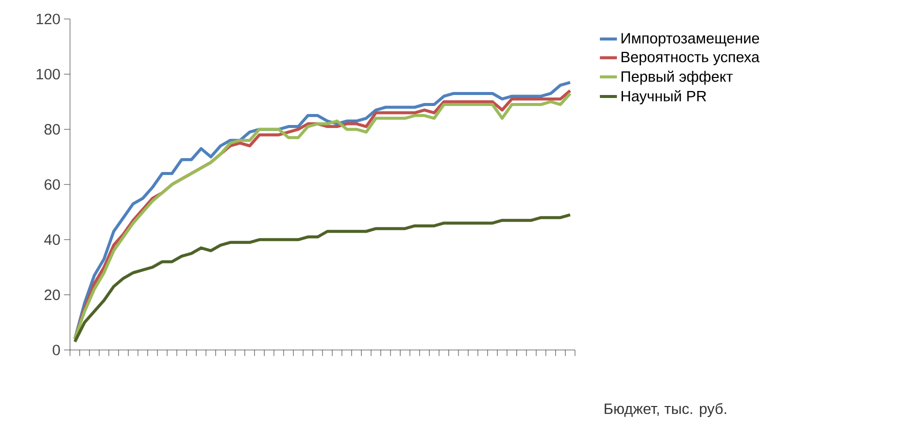 Image resolution: width=901 pixels, height=445 pixels. What do you see at coordinates (691, 59) in the screenshot?
I see `legend-label: Вероятность успеха` at bounding box center [691, 59].